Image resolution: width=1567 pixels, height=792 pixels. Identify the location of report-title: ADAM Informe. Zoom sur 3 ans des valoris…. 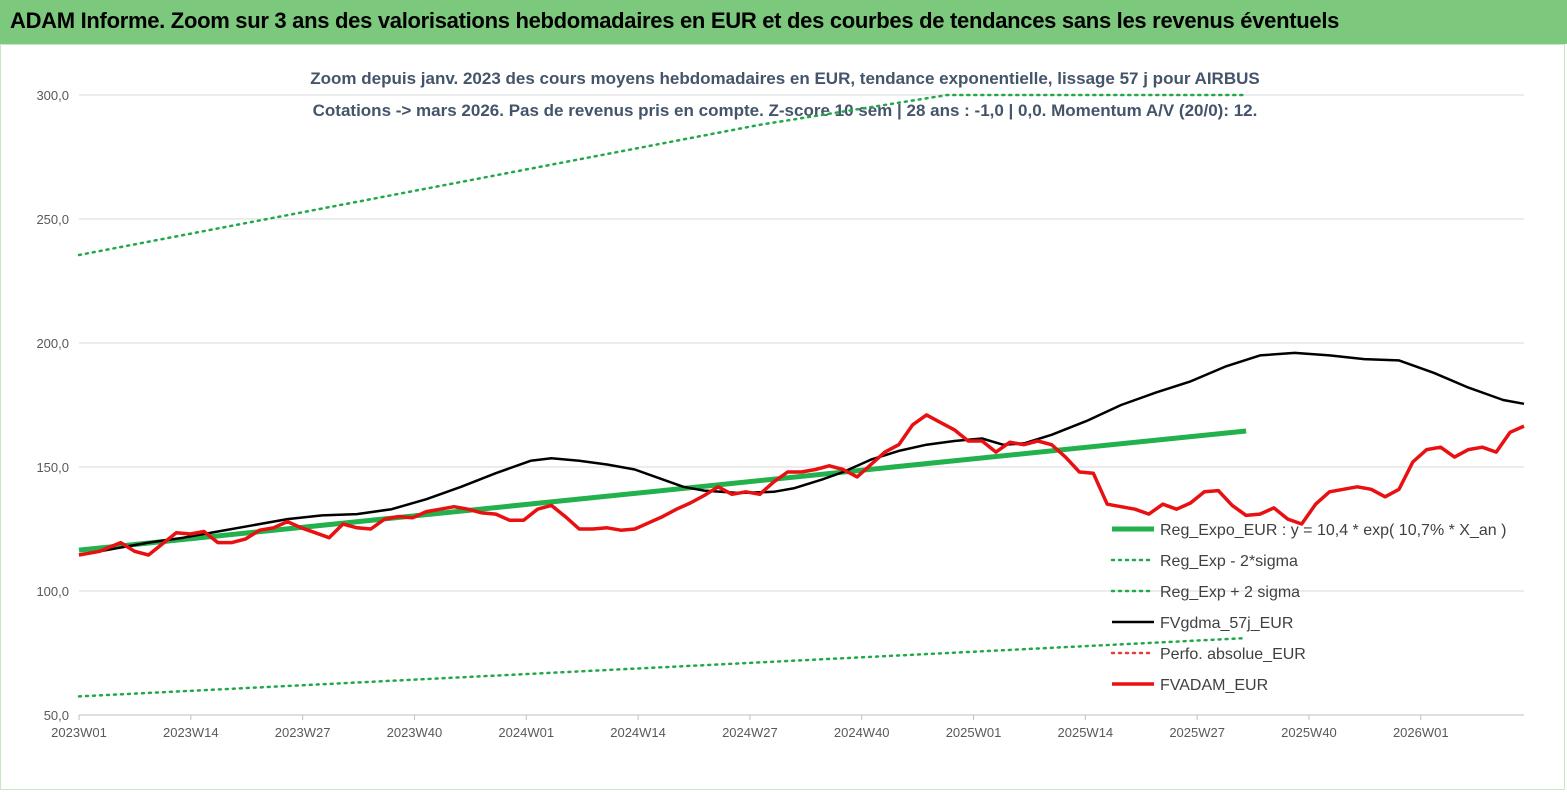
(675, 20).